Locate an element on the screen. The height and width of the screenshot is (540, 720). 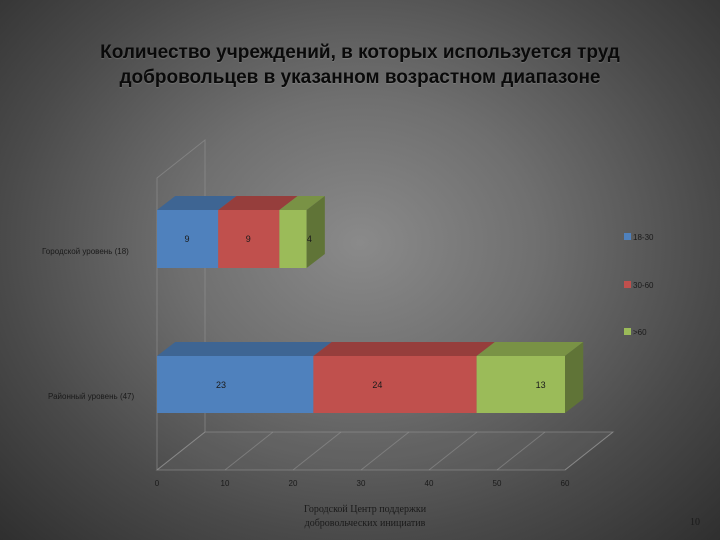
chart-back-wall is located at coordinates (181, 304).